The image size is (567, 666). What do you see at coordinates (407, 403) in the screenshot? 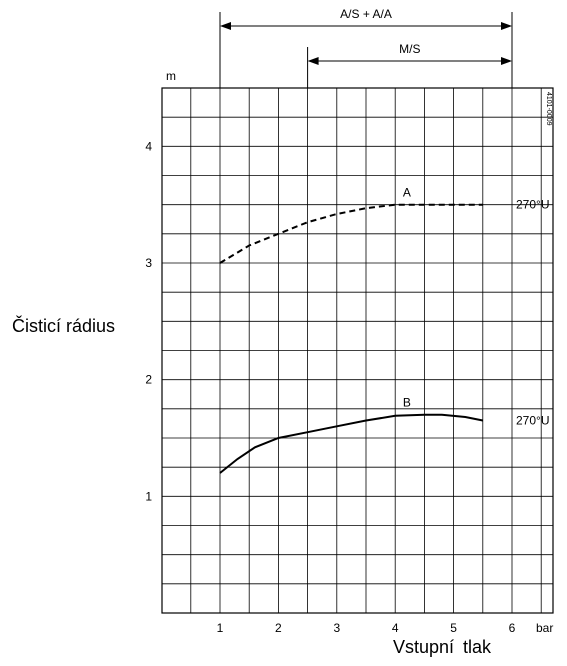
I see `series-name-label: B` at bounding box center [407, 403].